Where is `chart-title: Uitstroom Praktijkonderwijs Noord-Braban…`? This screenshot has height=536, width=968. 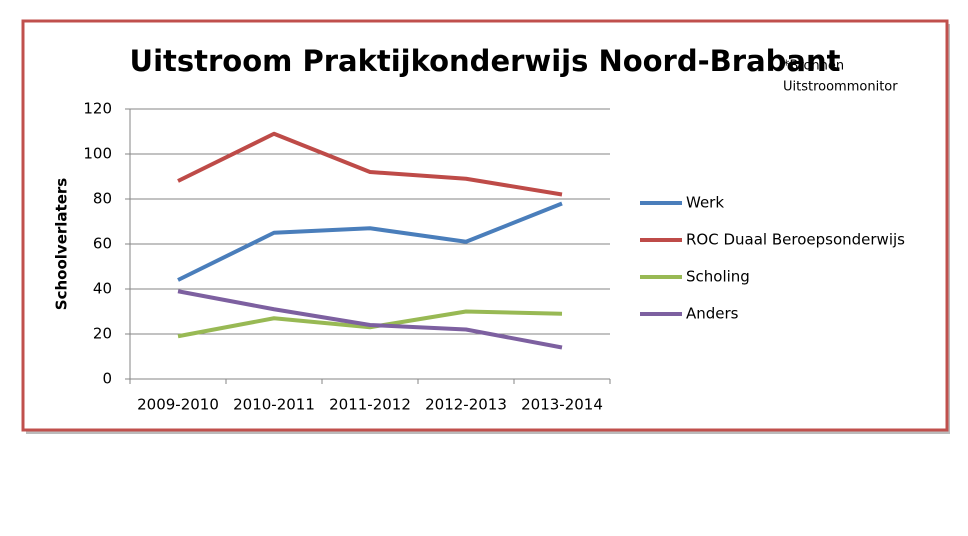 chart-title: Uitstroom Praktijkonderwijs Noord-Braban… is located at coordinates (485, 61).